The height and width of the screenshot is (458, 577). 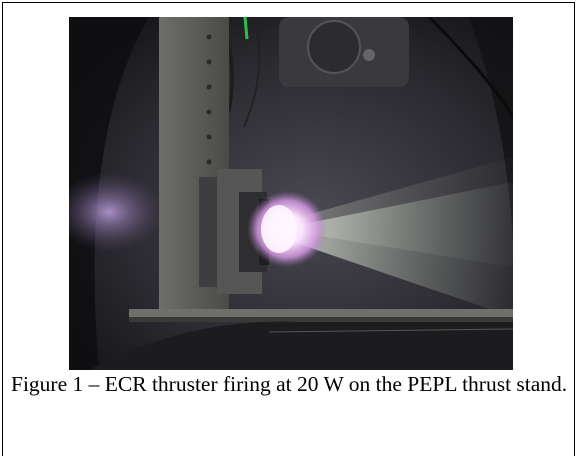 What do you see at coordinates (116, 212) in the screenshot?
I see `background-plasma-glow` at bounding box center [116, 212].